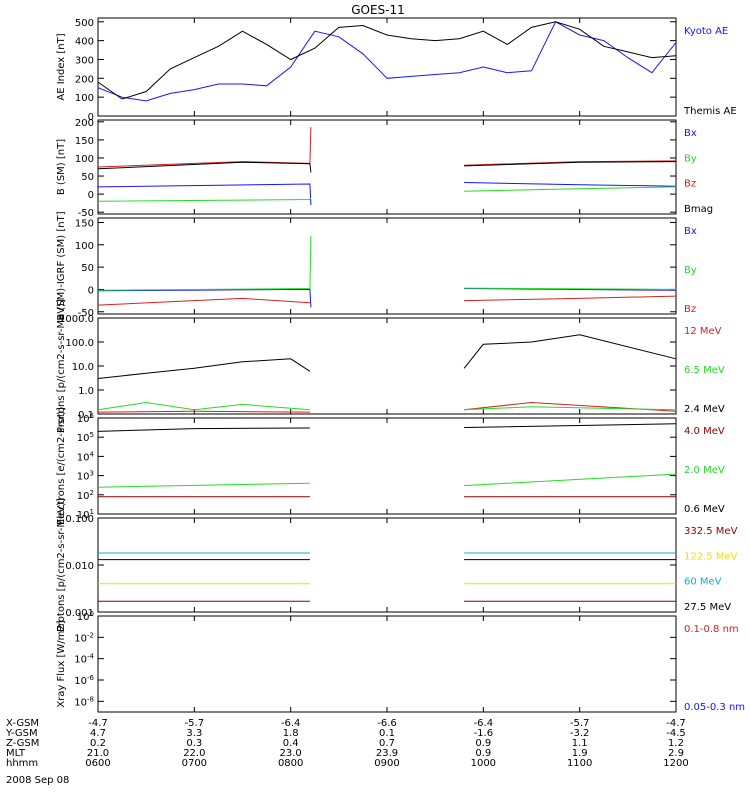  I want to click on y-axis-label: B (SM)-IGRF (SM) [nT], so click(61, 265).